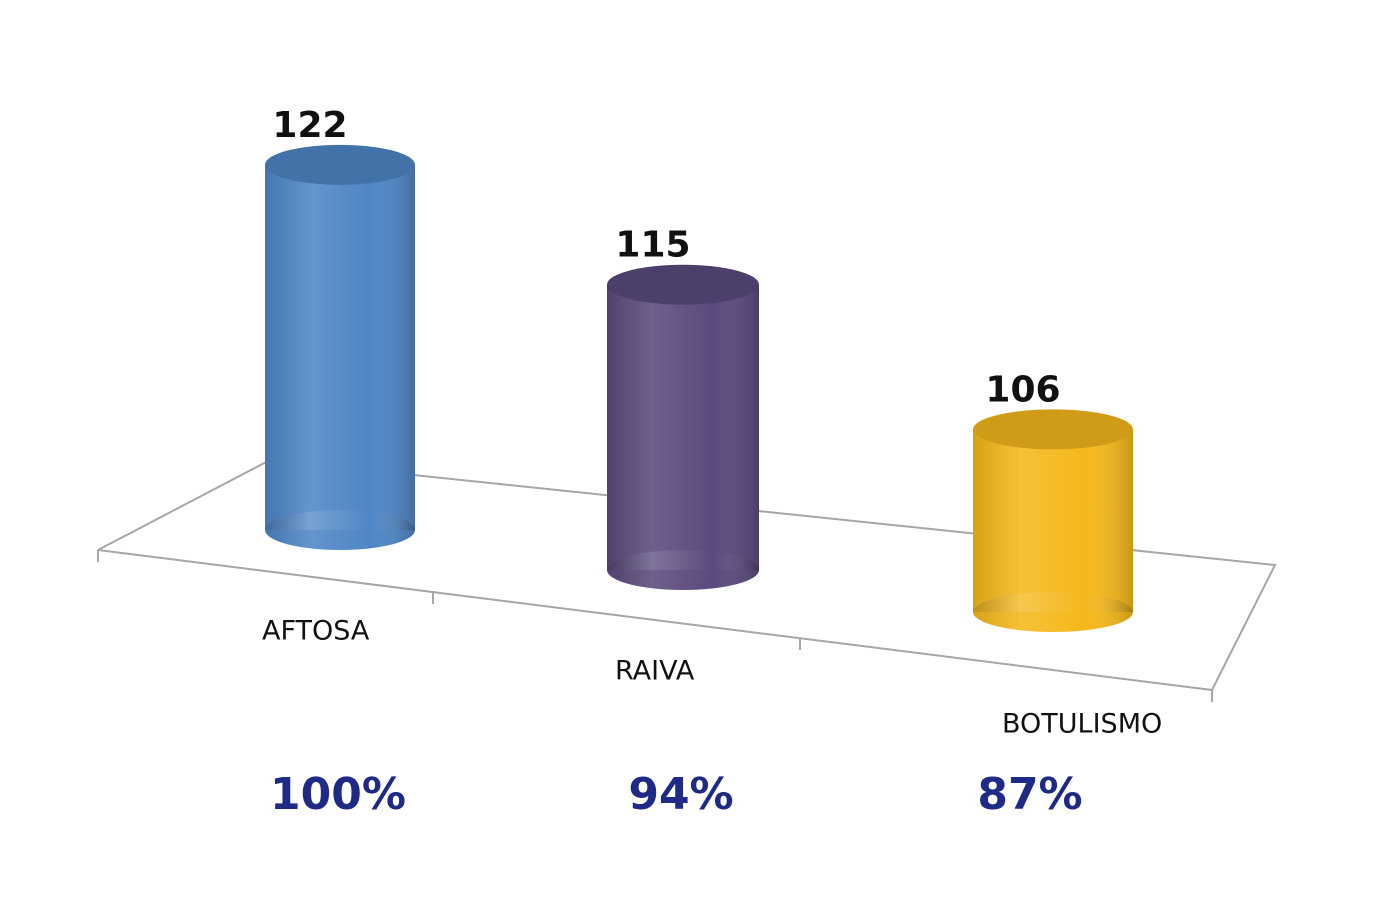  Describe the element at coordinates (680, 794) in the screenshot. I see `percentage-label: 94%` at that location.